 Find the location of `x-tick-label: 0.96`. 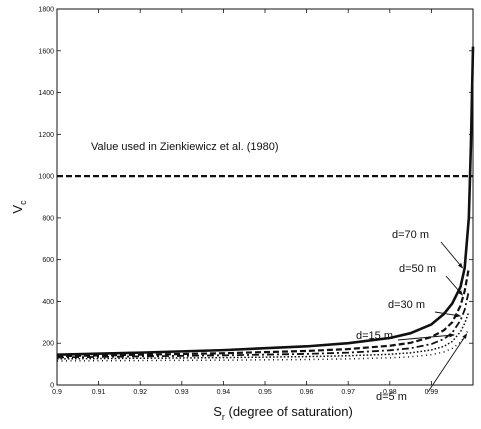

x-tick-label: 0.96 is located at coordinates (307, 392).